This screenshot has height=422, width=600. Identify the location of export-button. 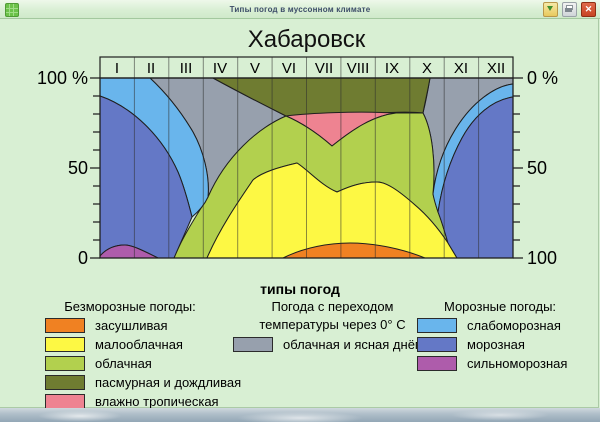
(550, 9).